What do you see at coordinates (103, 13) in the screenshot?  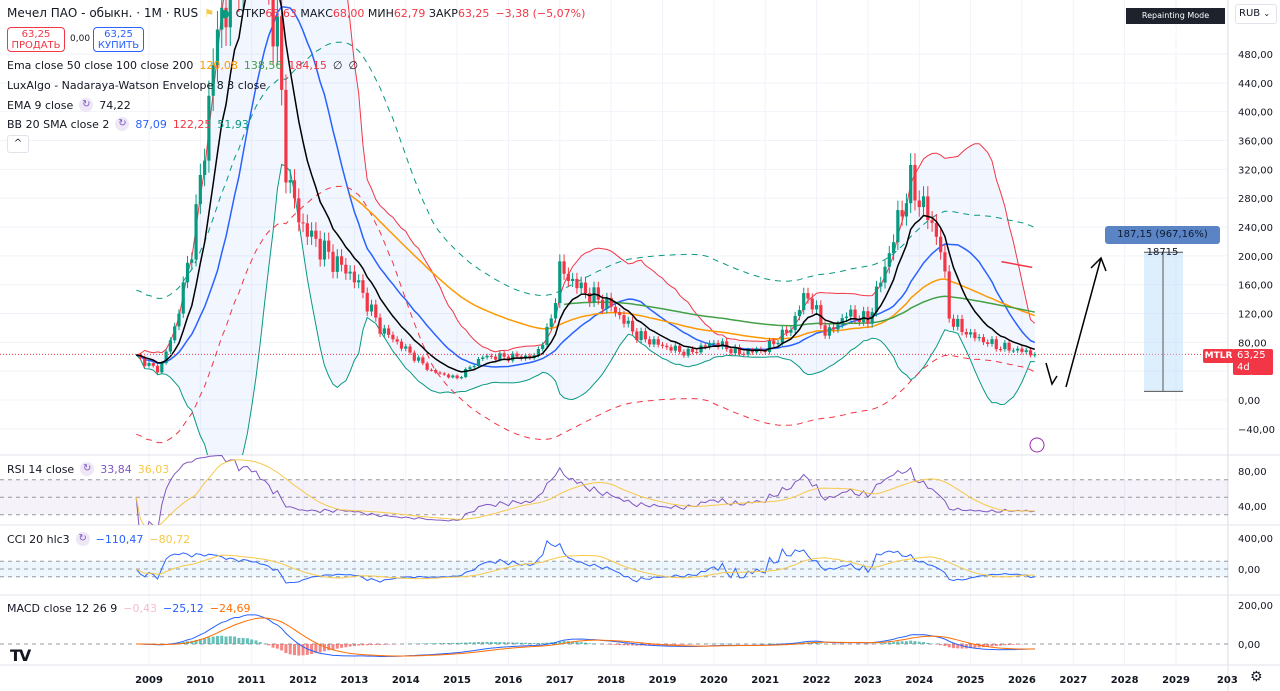 I see `symbol-title: Мечел ПАО - обыкн. · 1М · RUS` at bounding box center [103, 13].